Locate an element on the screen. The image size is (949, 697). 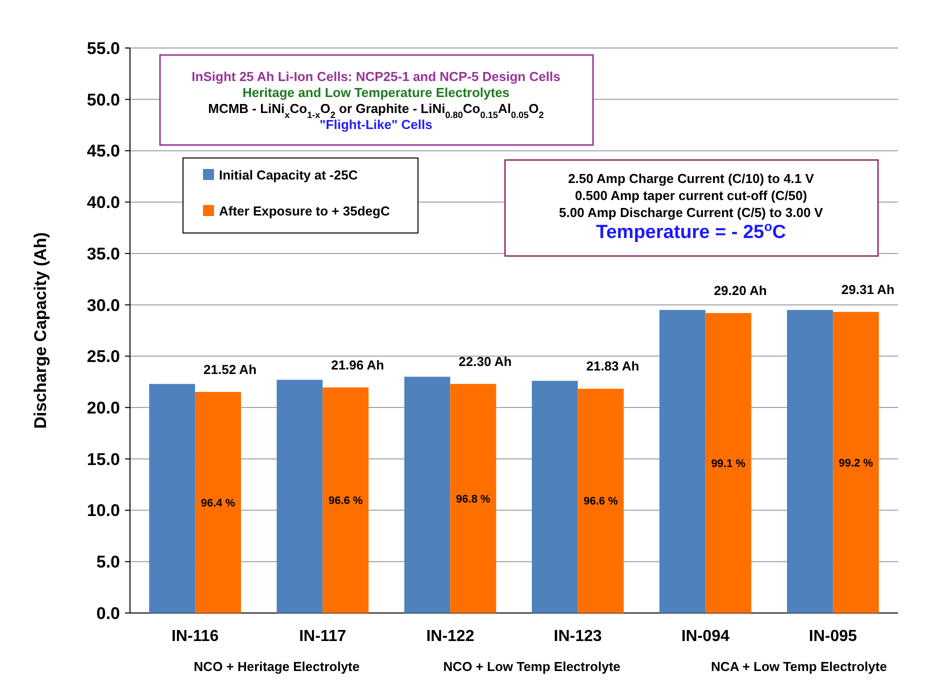
annotation: 0.500 Amp taper current cut-off (C/50) is located at coordinates (691, 195).